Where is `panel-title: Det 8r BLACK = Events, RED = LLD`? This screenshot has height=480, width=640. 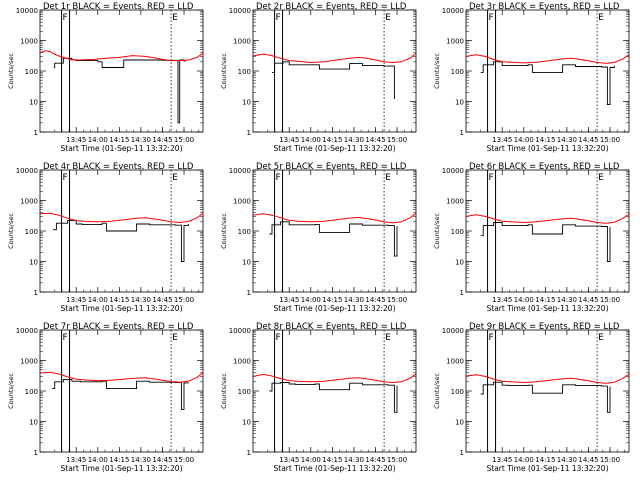 panel-title: Det 8r BLACK = Events, RED = LLD is located at coordinates (331, 327).